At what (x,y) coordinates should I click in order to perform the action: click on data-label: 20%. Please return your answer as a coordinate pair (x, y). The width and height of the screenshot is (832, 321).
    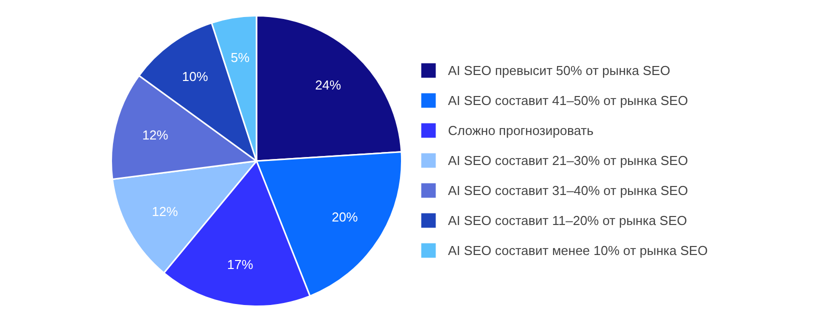
    Looking at the image, I should click on (345, 217).